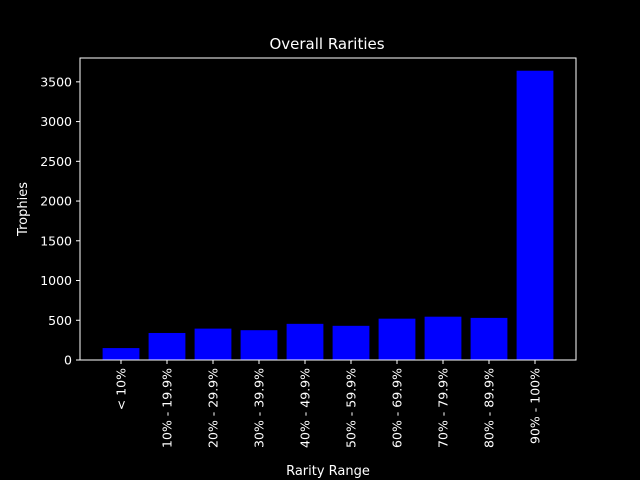  What do you see at coordinates (326, 44) in the screenshot?
I see `chart-title: Overall Rarities` at bounding box center [326, 44].